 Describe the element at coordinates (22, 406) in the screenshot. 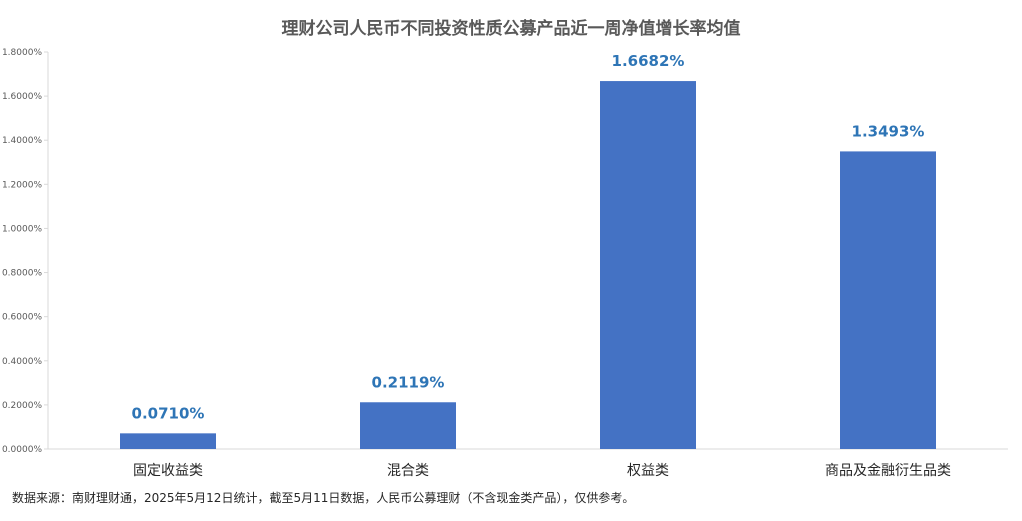

I see `y-tick-label: 0.2000%` at that location.